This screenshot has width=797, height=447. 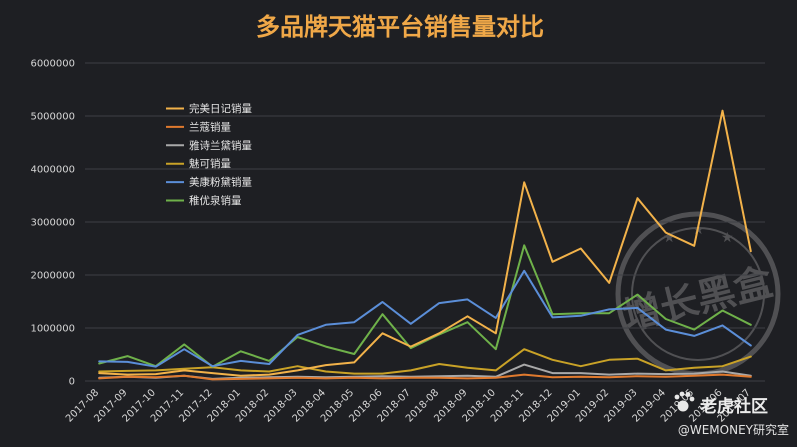 What do you see at coordinates (220, 108) in the screenshot?
I see `legend-label: 完美日记销量` at bounding box center [220, 108].